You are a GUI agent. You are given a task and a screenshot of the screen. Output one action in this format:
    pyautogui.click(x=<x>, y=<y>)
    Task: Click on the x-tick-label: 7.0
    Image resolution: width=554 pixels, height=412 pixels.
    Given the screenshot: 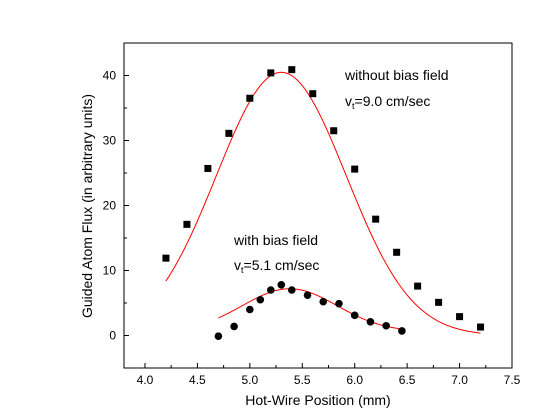 What is the action you would take?
    pyautogui.click(x=459, y=380)
    